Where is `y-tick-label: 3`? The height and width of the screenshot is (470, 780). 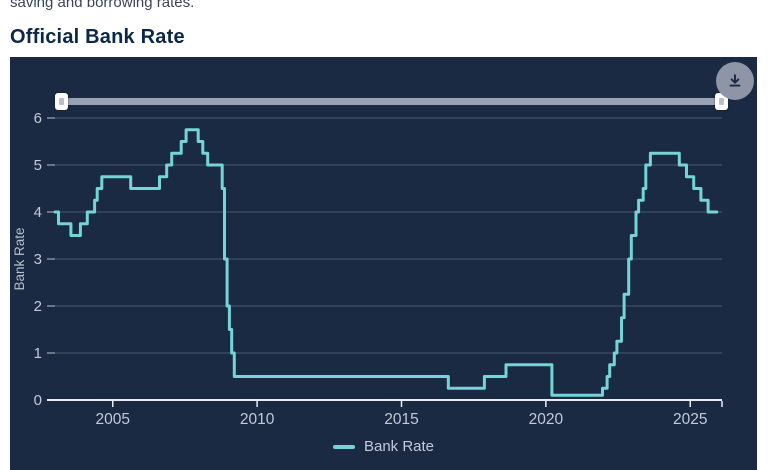
y-tick-label: 3 is located at coordinates (38, 259).